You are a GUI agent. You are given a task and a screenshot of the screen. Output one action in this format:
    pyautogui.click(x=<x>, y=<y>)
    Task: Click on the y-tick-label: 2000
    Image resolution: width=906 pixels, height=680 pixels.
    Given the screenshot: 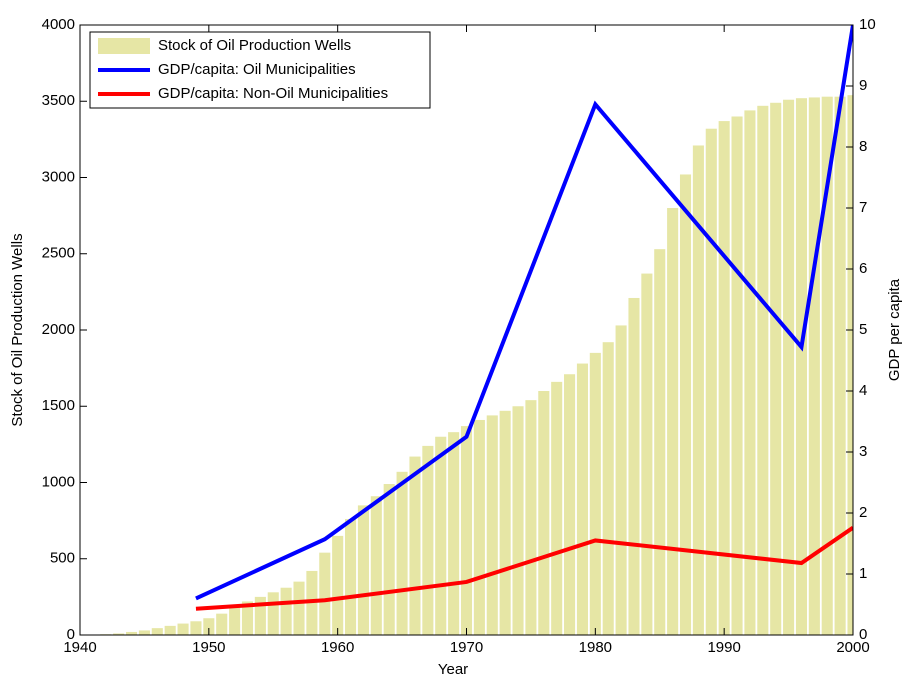 What is the action you would take?
    pyautogui.click(x=58, y=329)
    